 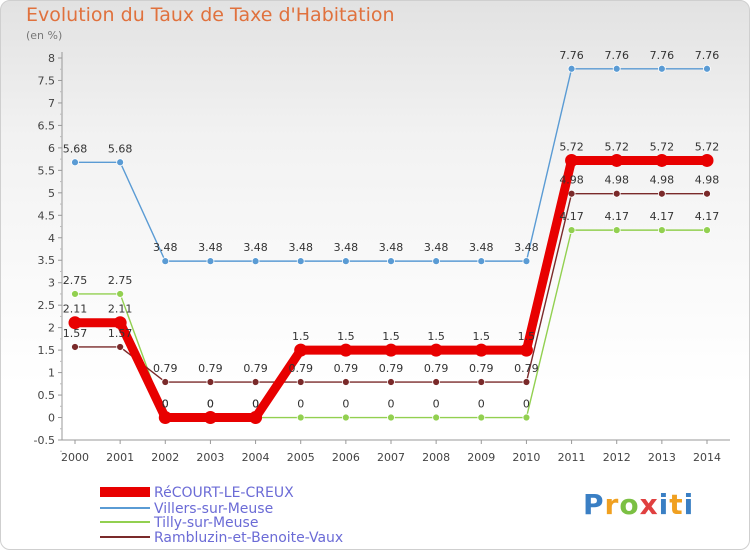 I want to click on x-tick-label: 2009, so click(x=481, y=457).